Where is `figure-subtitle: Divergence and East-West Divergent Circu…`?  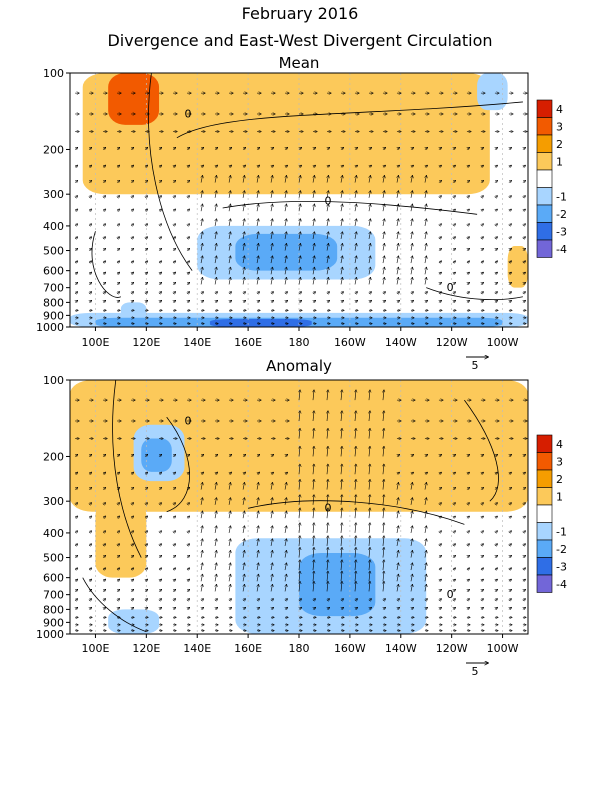
figure-subtitle: Divergence and East-West Divergent Circu… is located at coordinates (299, 40).